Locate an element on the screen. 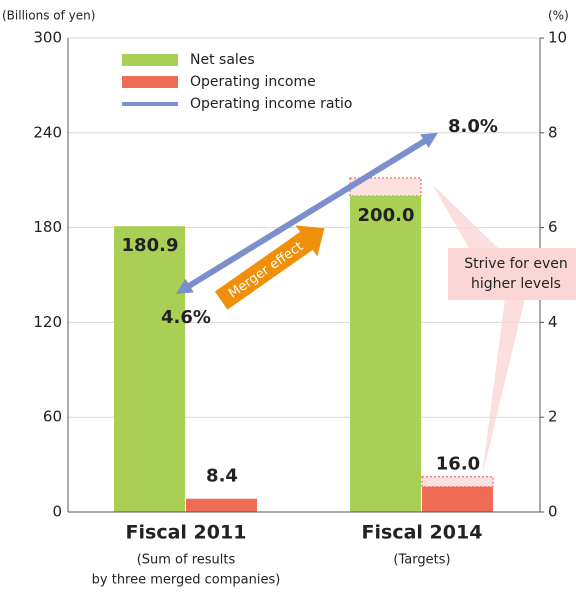 The image size is (576, 594). y2-tick-label: 2 is located at coordinates (553, 417).